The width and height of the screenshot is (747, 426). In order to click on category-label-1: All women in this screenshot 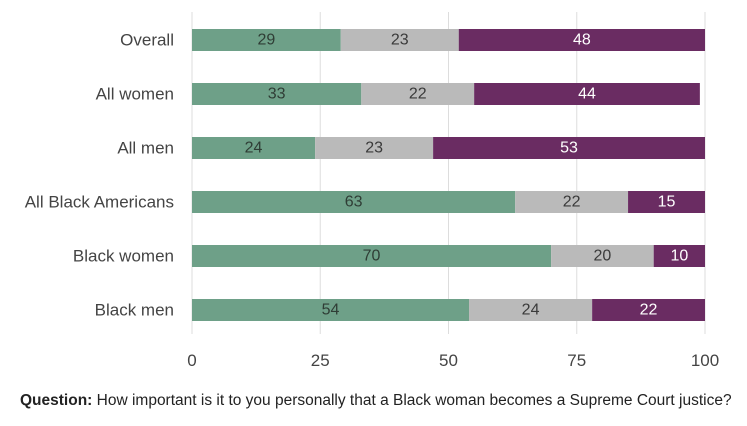, I will do `click(135, 94)`.